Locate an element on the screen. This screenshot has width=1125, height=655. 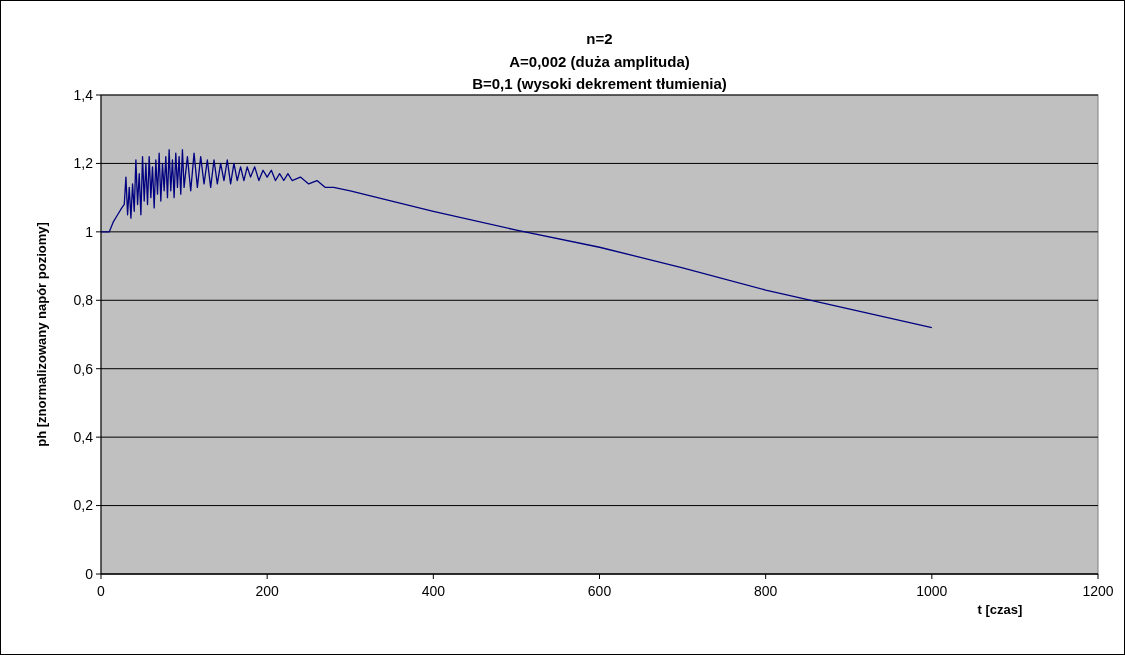
x-tick-label: 800 is located at coordinates (765, 591).